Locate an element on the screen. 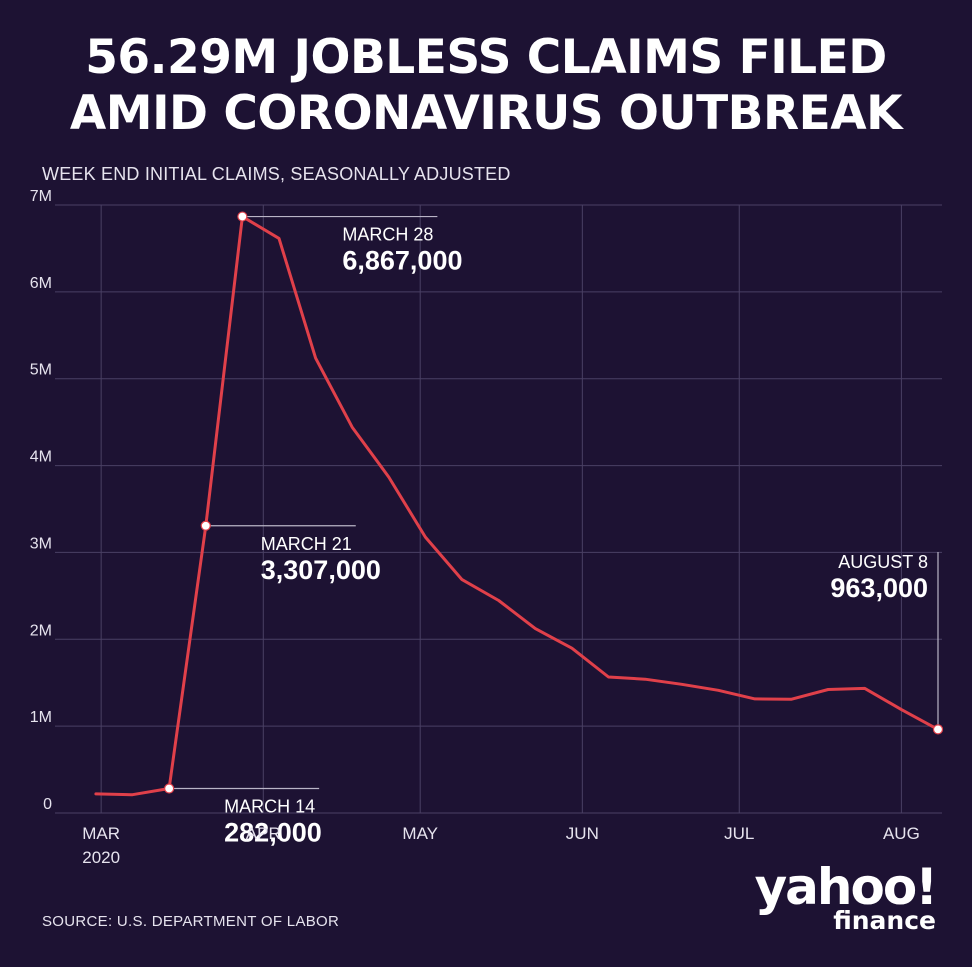 This screenshot has width=972, height=967. x-tick-label: APR is located at coordinates (263, 833).